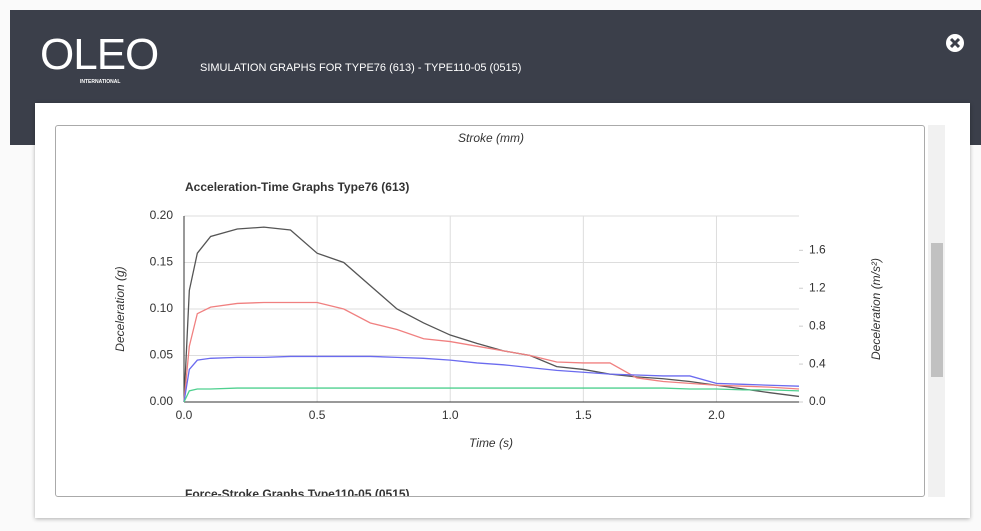 The image size is (981, 531). I want to click on y-tick-label: 0.20, so click(162, 215).